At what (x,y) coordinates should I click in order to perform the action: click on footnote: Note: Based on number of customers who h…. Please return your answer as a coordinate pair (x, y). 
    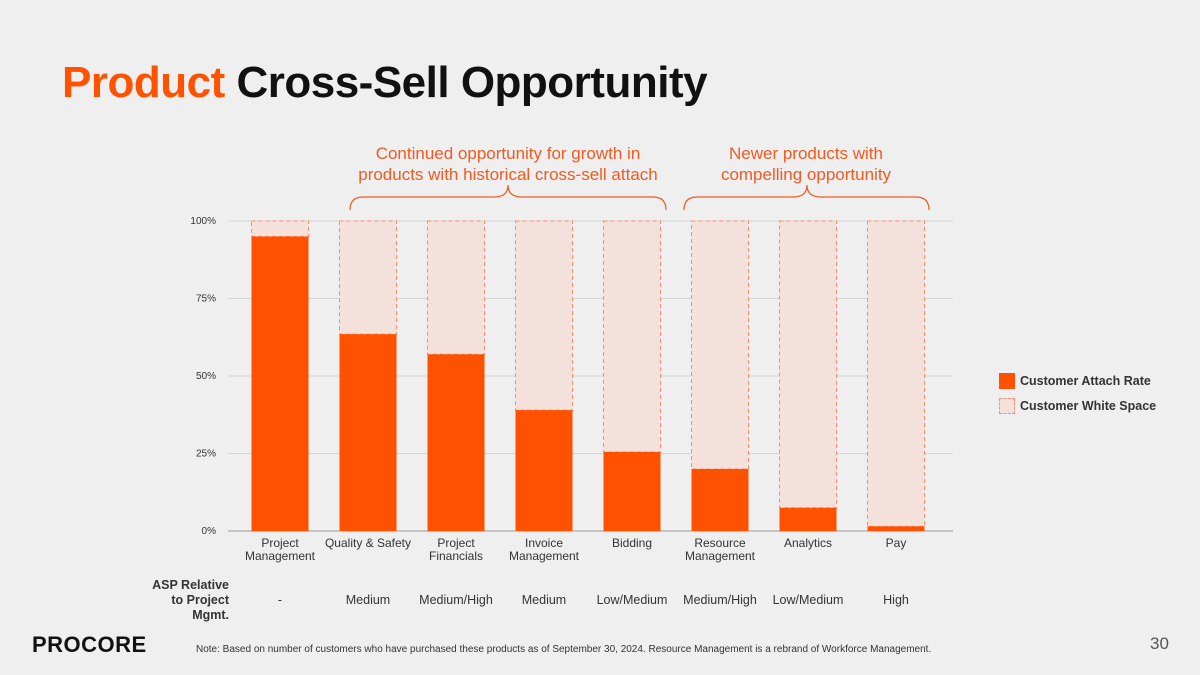
    Looking at the image, I should click on (564, 649).